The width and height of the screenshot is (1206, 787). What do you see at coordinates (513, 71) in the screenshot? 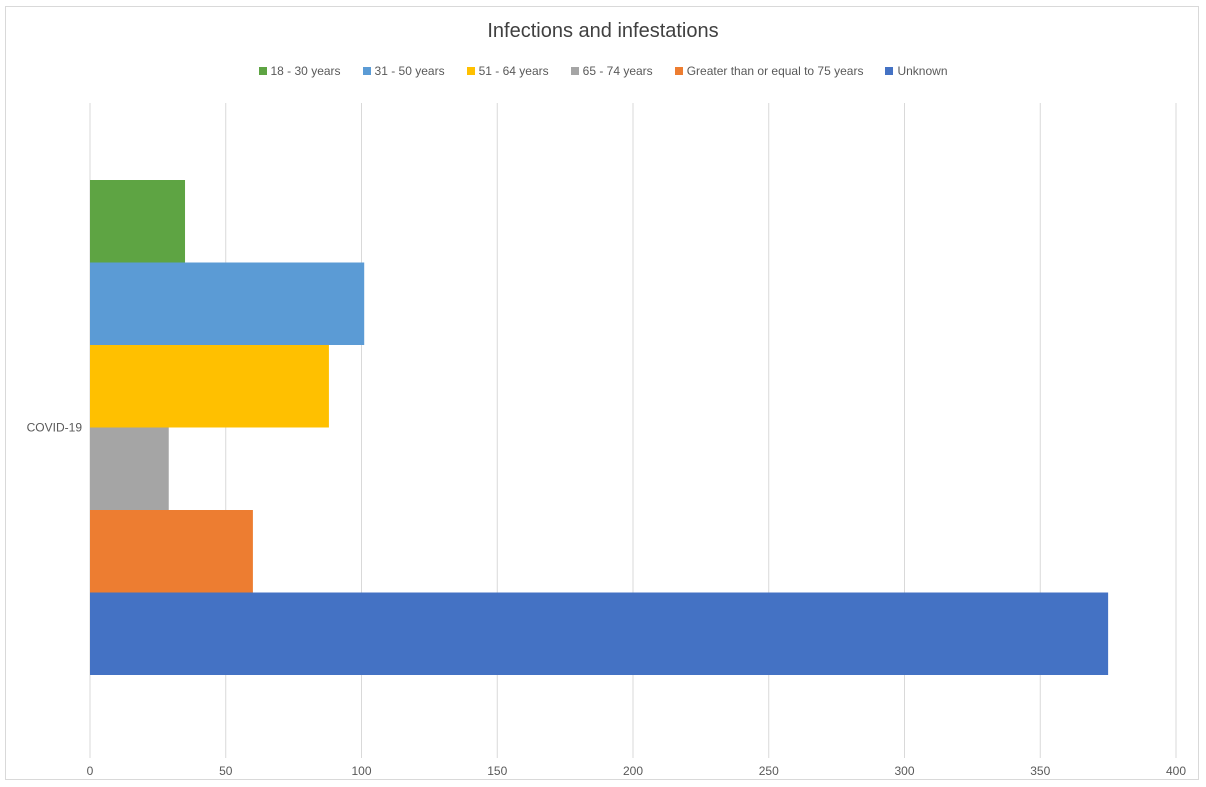
I see `legend-label: 51 - 64 years` at bounding box center [513, 71].